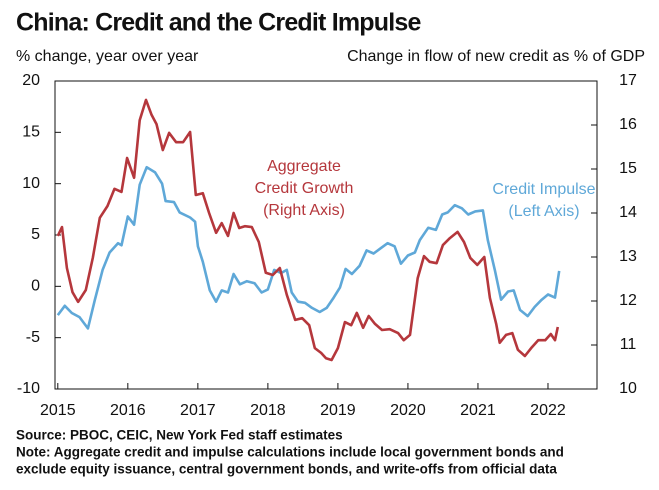 This screenshot has height=490, width=659. What do you see at coordinates (58, 410) in the screenshot?
I see `x-tick-label: 2015` at bounding box center [58, 410].